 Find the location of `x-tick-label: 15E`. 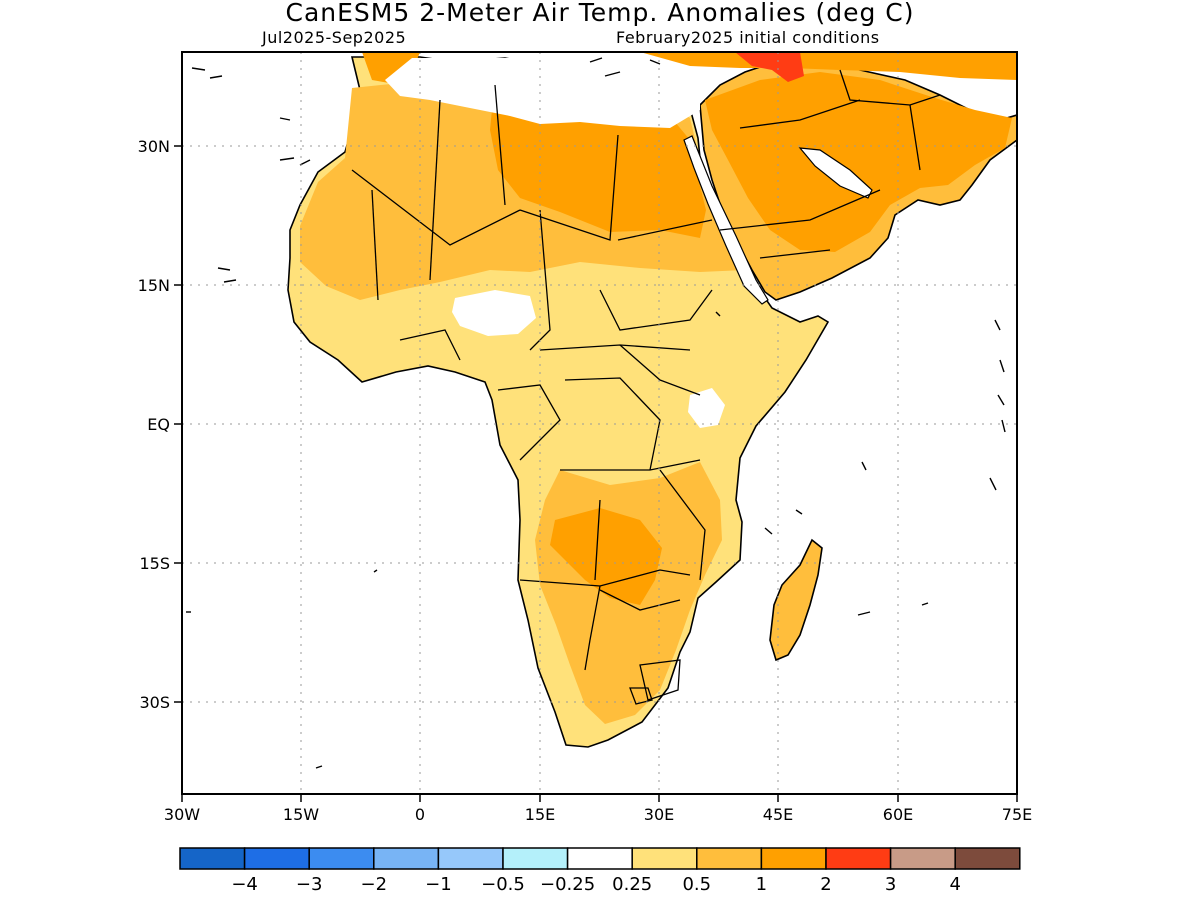

x-tick-label: 15E is located at coordinates (540, 814).